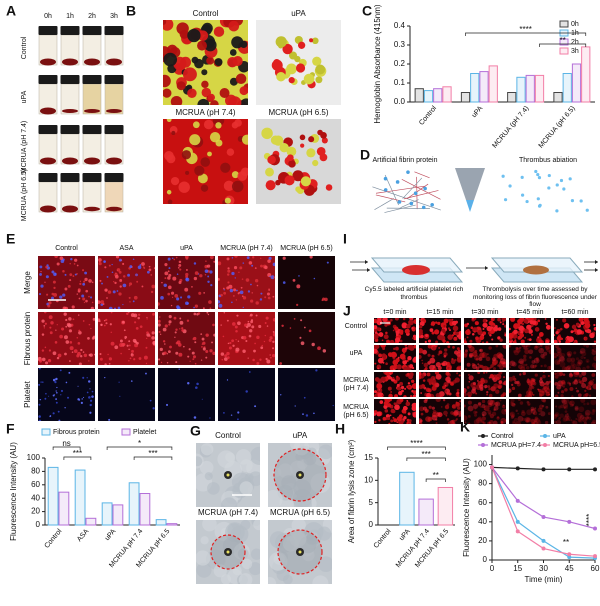 The width and height of the screenshot is (600, 606). I want to click on lysed-particle, so click(538, 174).